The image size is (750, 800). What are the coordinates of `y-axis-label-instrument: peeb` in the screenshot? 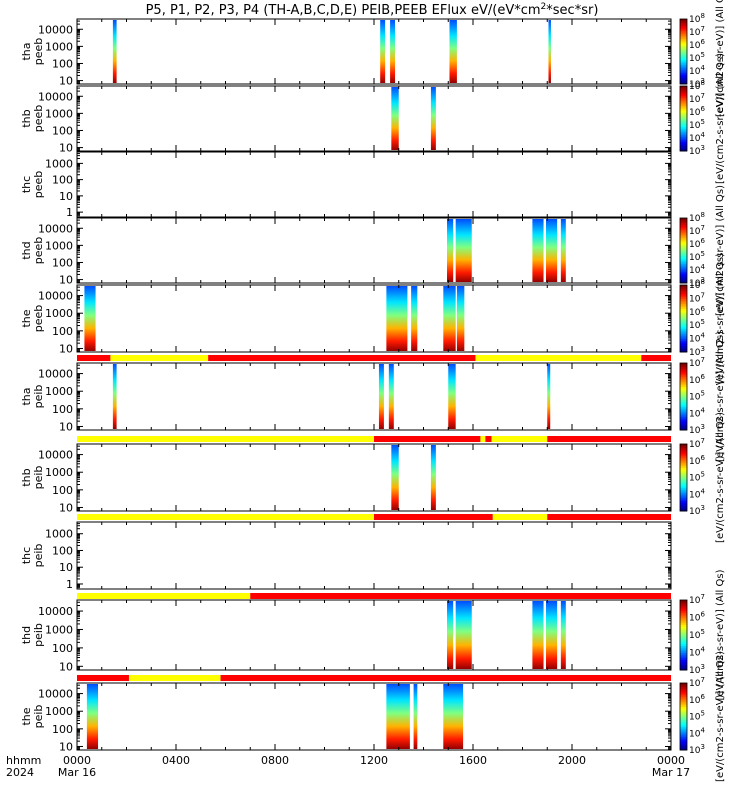 It's located at (38, 185).